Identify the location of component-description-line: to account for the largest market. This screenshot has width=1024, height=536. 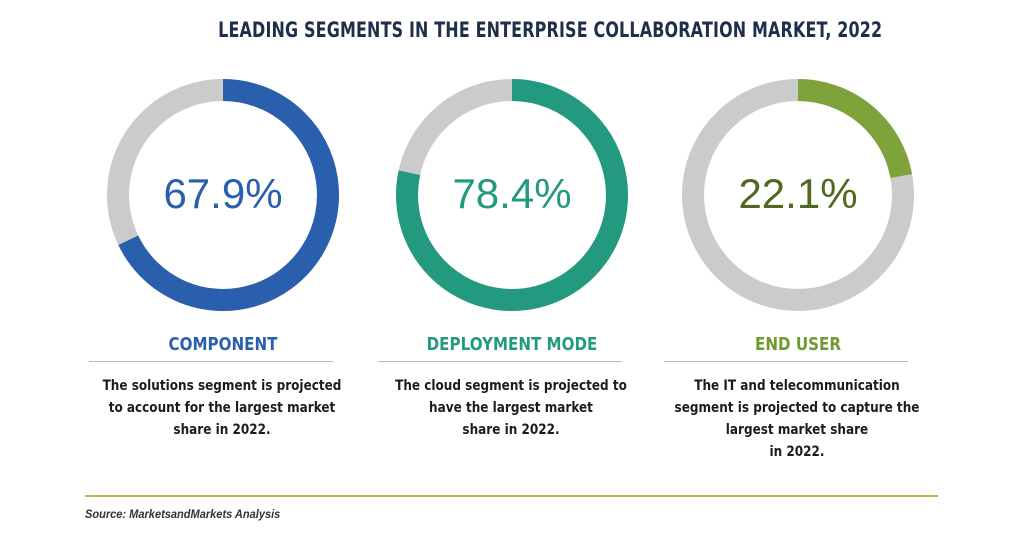
(222, 408).